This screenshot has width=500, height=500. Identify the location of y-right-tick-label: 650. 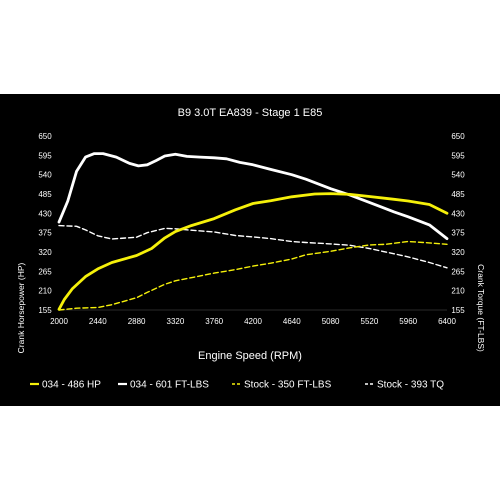
(458, 136).